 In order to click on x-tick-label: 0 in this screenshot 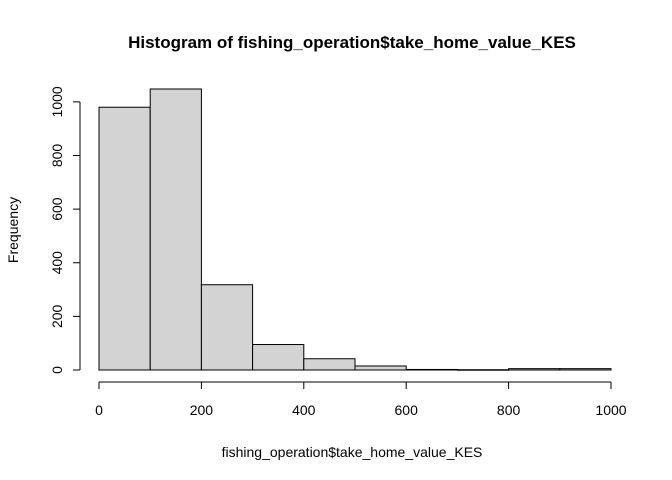, I will do `click(99, 410)`.